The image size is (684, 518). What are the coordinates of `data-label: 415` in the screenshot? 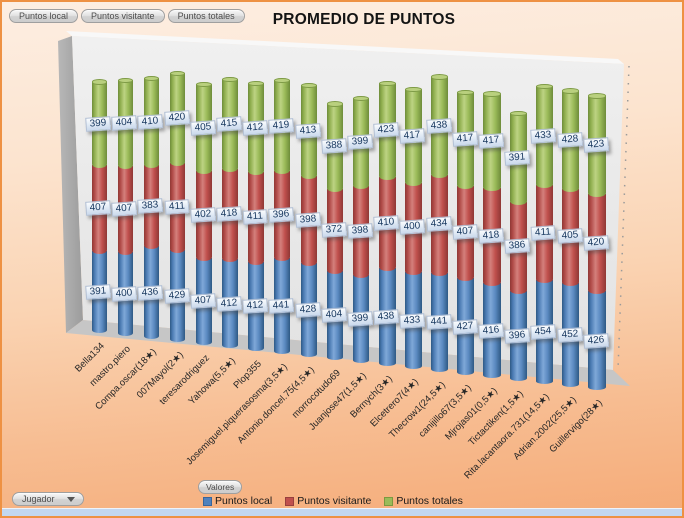 It's located at (229, 124).